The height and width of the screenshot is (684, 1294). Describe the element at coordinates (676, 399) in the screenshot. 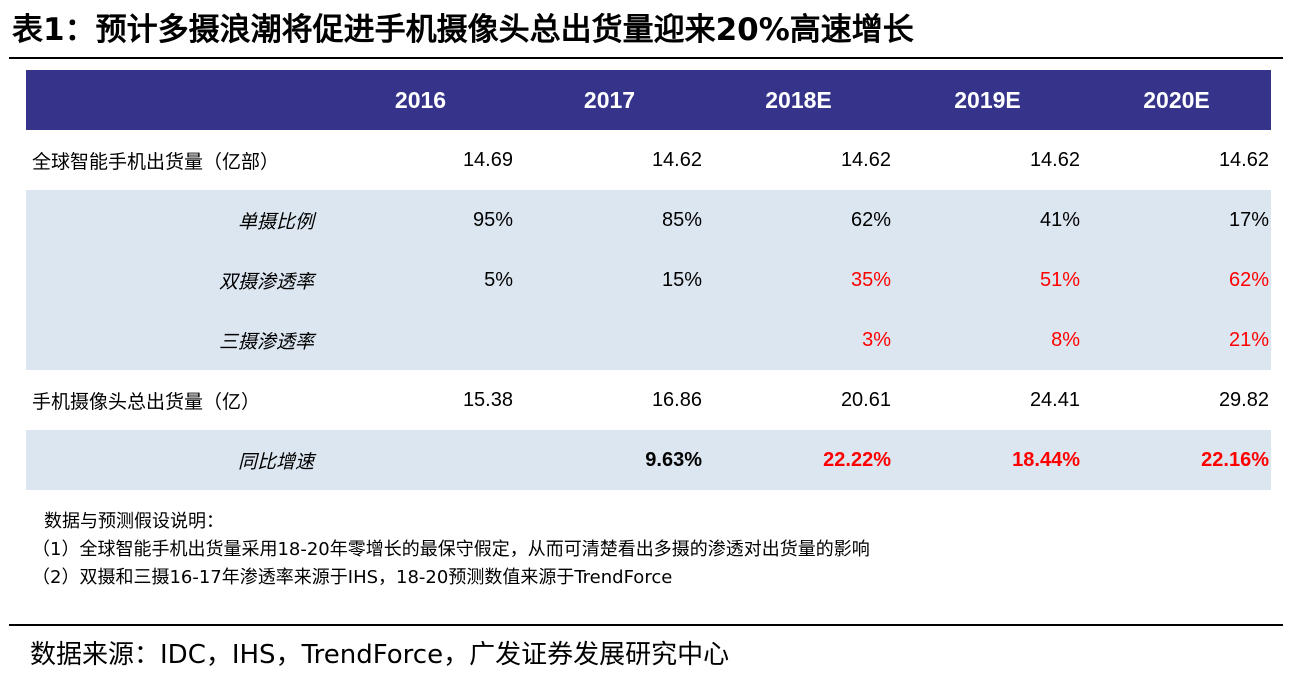

I see `table-cell: 16.86` at that location.